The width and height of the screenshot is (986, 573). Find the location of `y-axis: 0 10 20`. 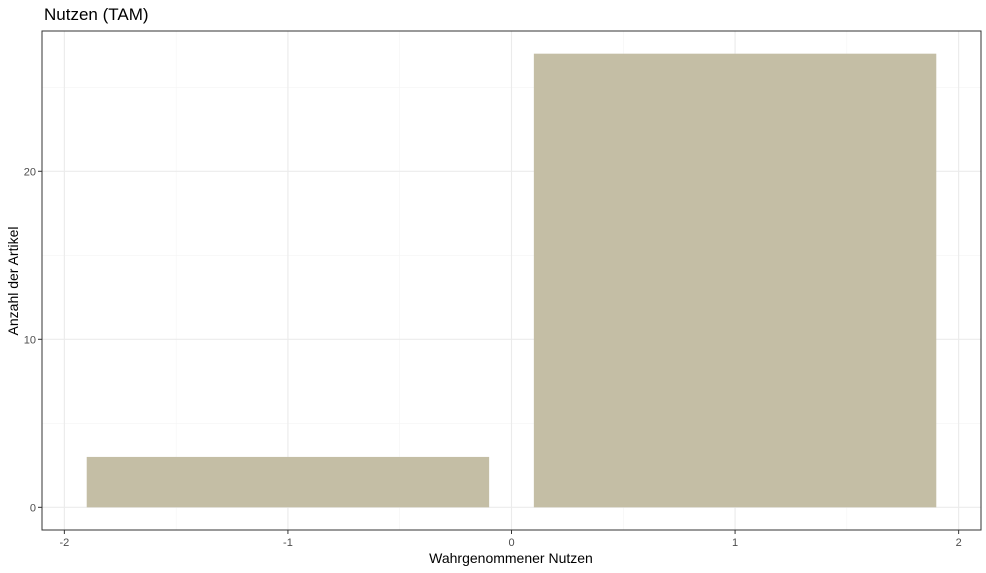

y-axis: 0 10 20 is located at coordinates (33, 340).